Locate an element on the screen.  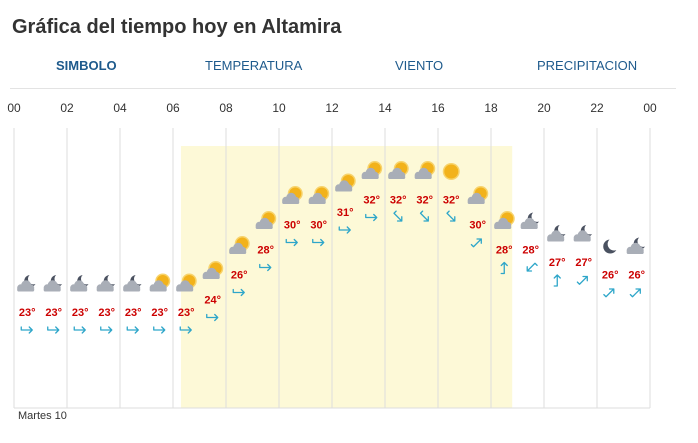
x-tick-label: 12 is located at coordinates (332, 108).